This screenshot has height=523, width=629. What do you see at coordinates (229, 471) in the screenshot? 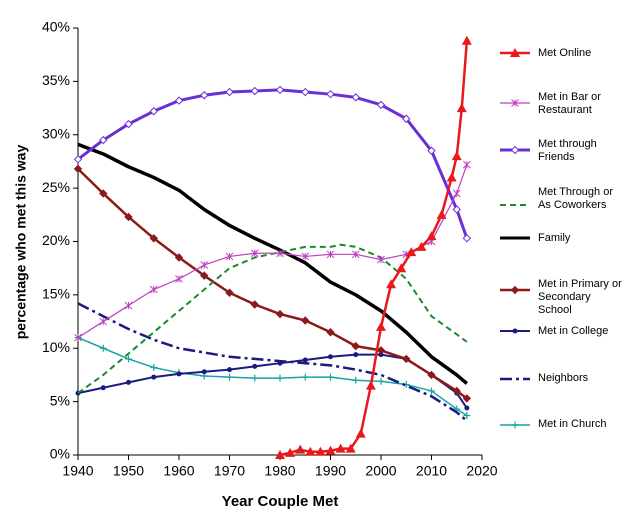
I see `x-tick-label: 1970` at bounding box center [229, 471].